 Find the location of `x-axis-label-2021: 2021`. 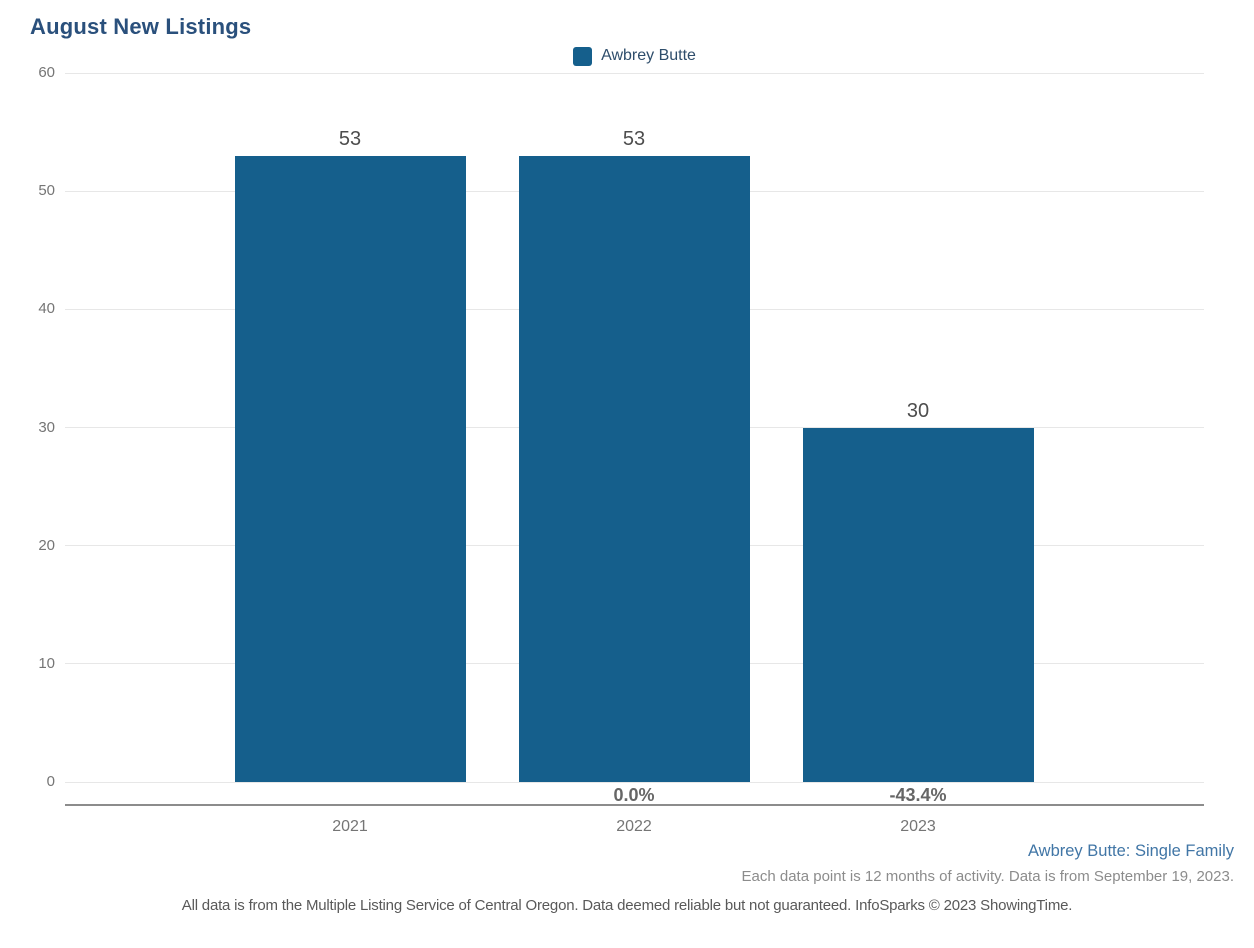

x-axis-label-2021: 2021 is located at coordinates (350, 826).